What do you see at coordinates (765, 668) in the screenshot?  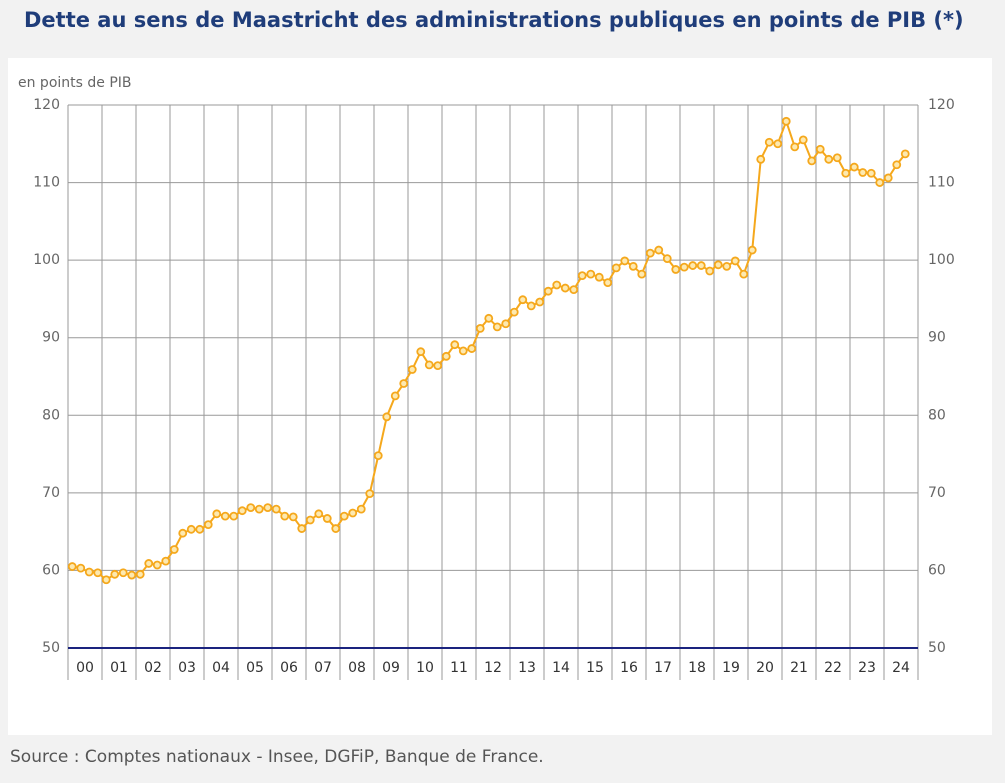 I see `x-tick-label: 20` at bounding box center [765, 668].